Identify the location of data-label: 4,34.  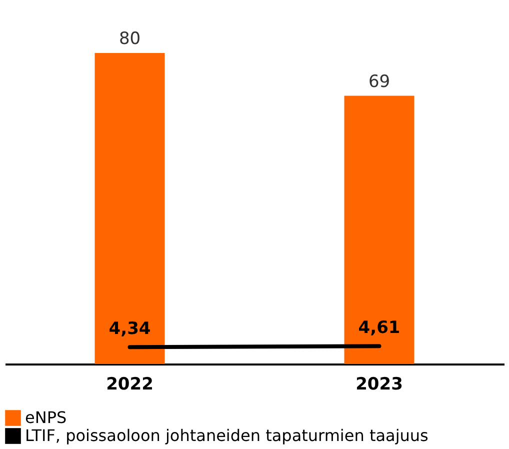
(129, 329).